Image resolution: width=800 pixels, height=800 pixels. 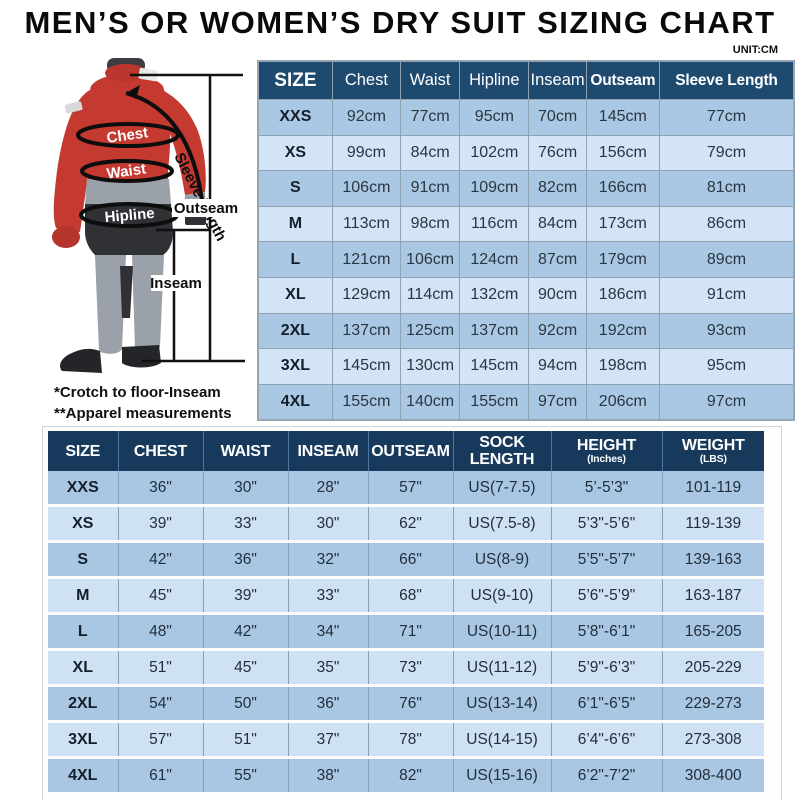 I want to click on value-cell: 91cm, so click(x=430, y=188).